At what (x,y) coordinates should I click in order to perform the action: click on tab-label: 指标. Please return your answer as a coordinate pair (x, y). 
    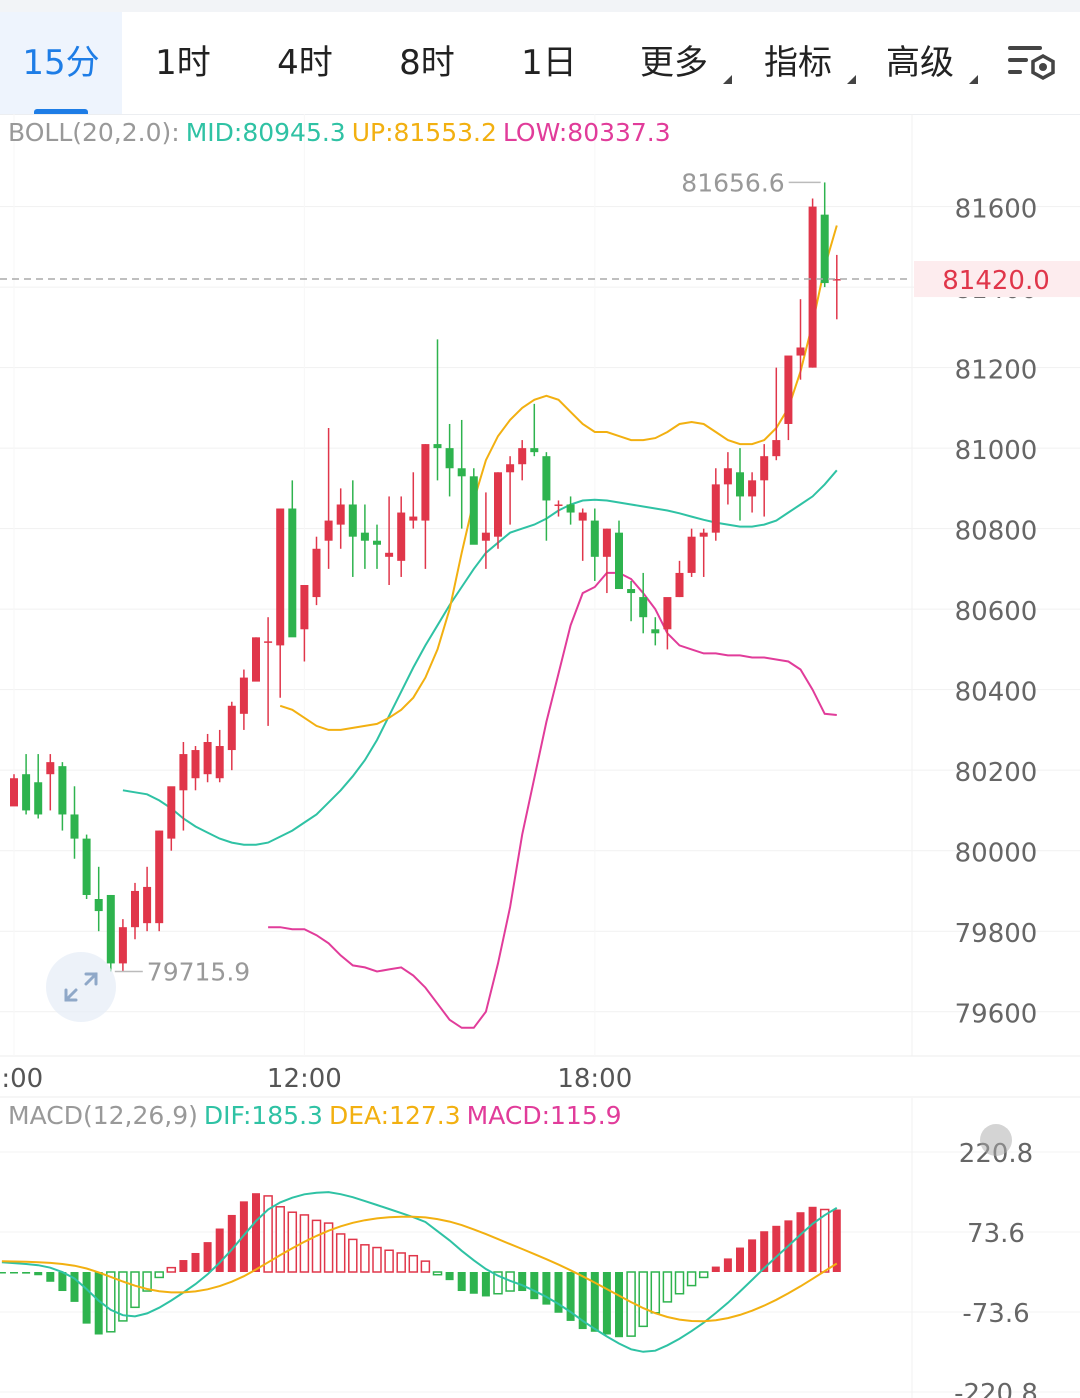
    Looking at the image, I should click on (798, 63).